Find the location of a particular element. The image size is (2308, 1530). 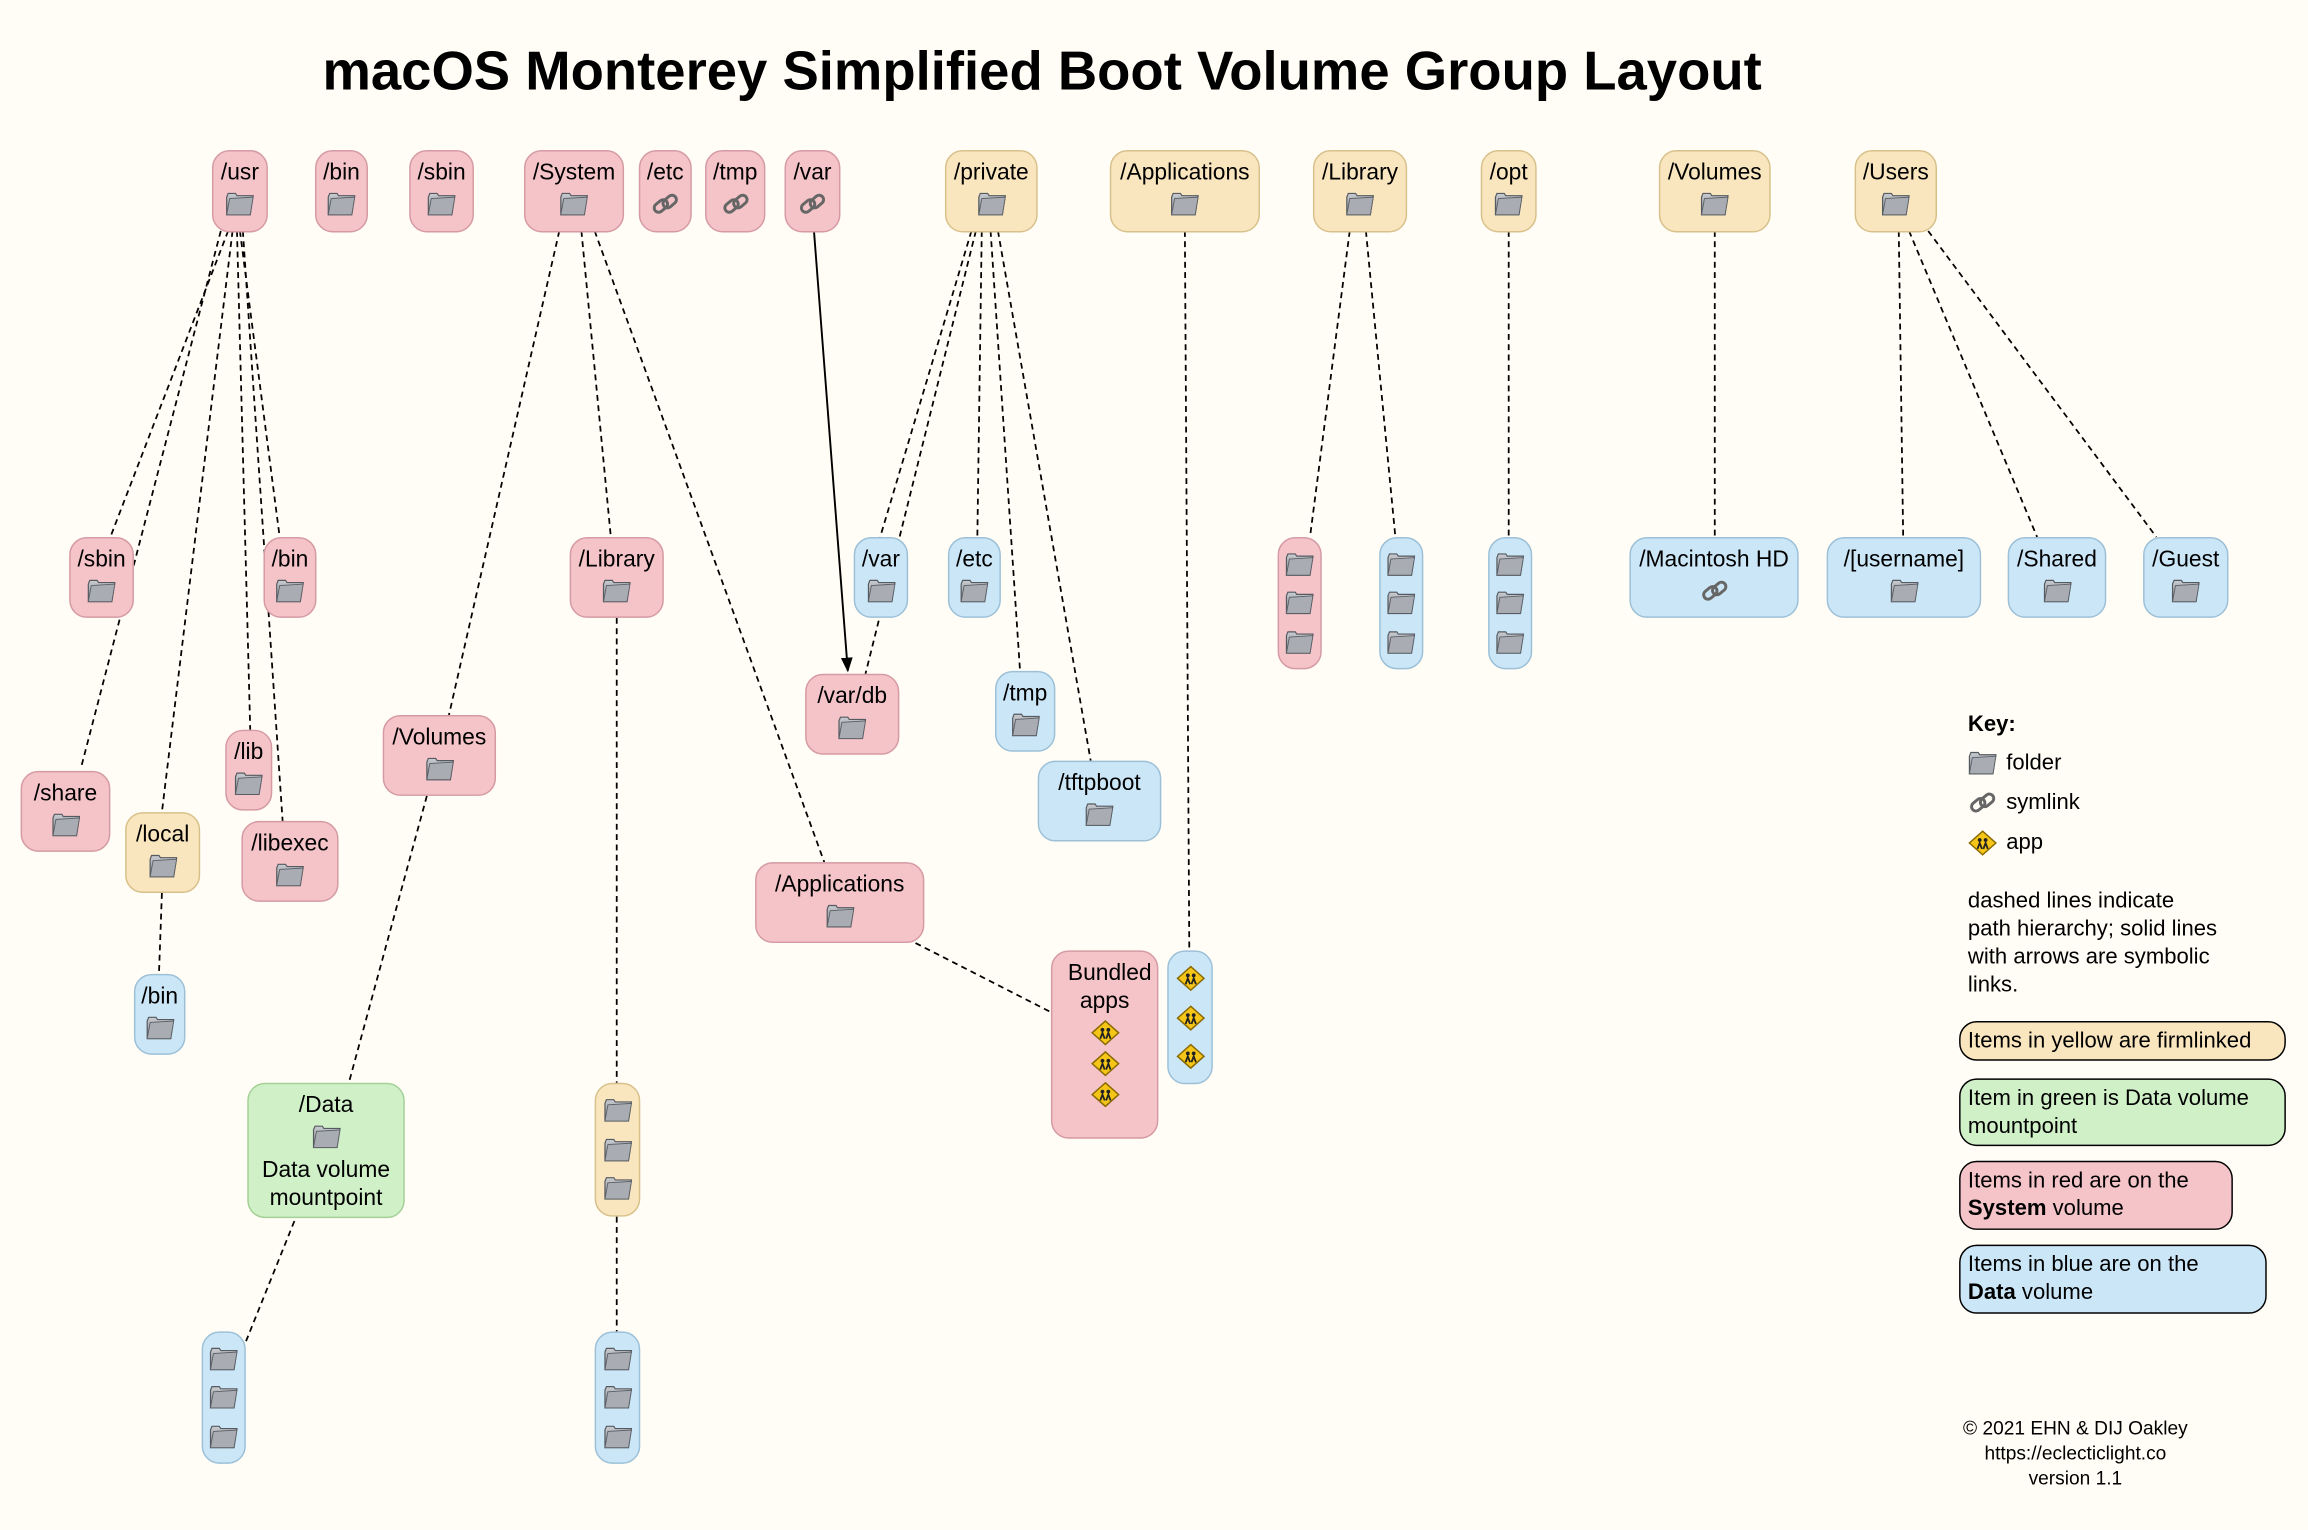

node-applications: /Applications is located at coordinates (1184, 191).